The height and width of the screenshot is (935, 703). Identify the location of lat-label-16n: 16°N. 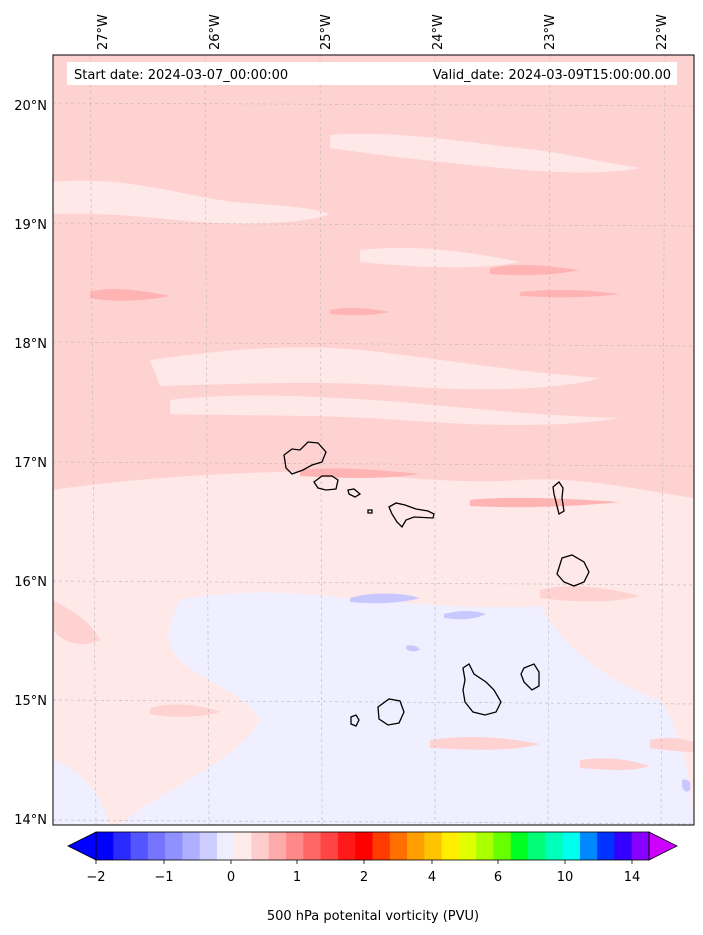
(30, 582).